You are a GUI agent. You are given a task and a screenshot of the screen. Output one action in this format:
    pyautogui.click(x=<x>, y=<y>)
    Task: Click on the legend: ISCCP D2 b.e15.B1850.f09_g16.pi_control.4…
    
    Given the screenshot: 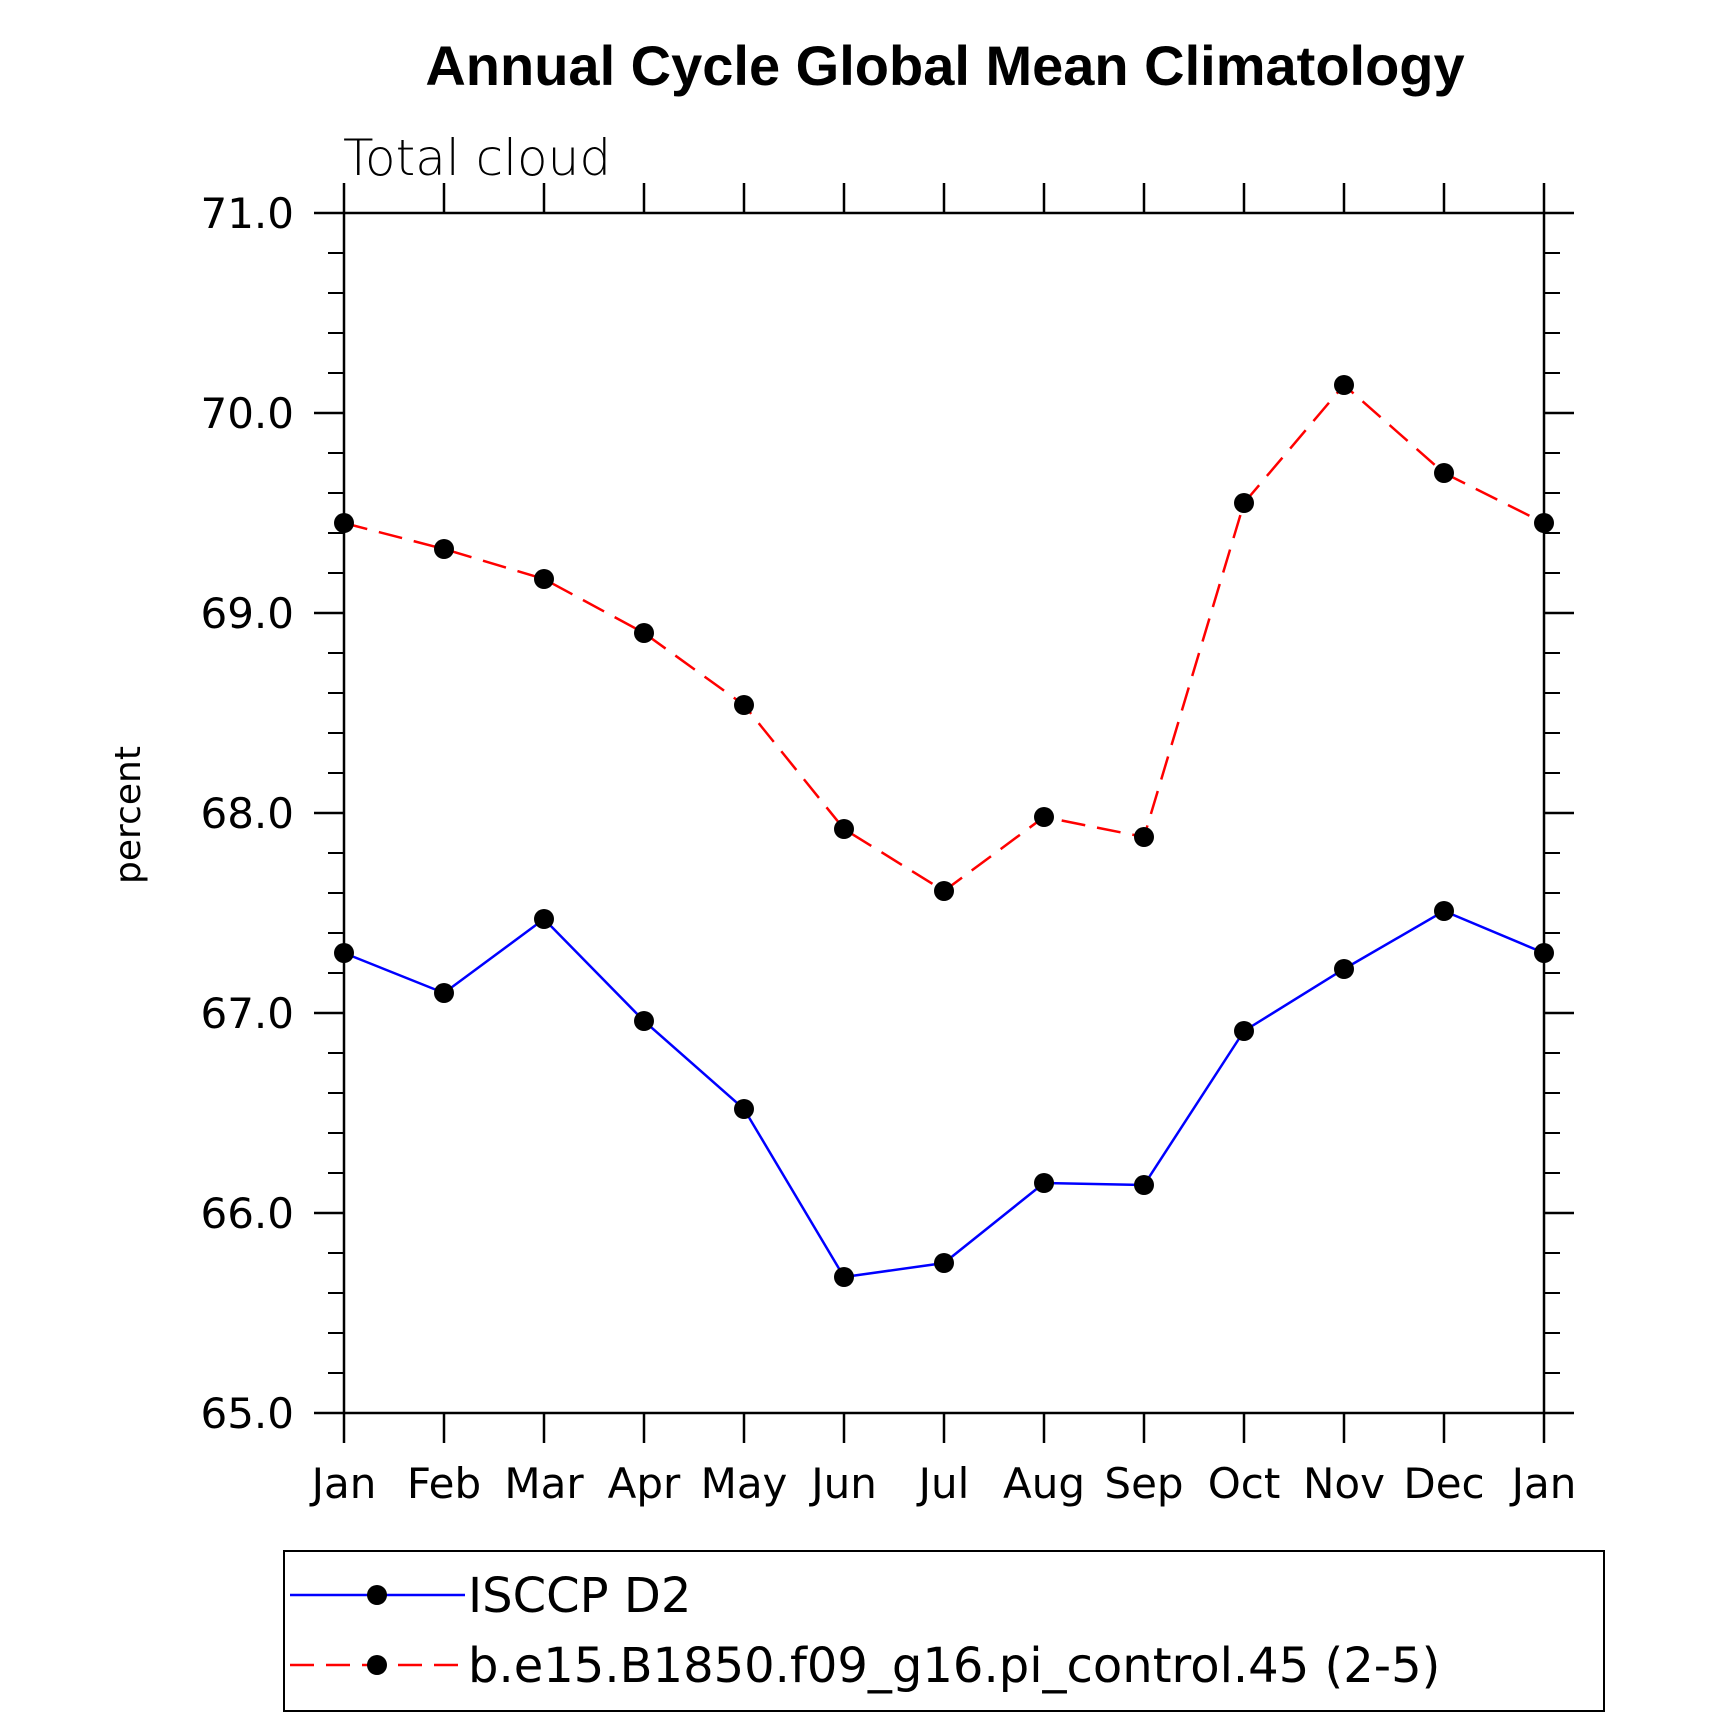 What is the action you would take?
    pyautogui.click(x=944, y=1631)
    